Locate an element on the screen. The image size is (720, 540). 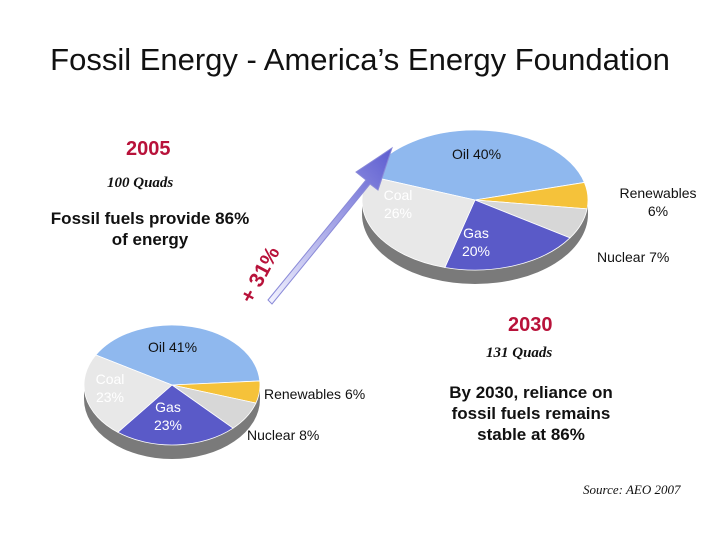
pie-chart-2030 is located at coordinates (172, 391).